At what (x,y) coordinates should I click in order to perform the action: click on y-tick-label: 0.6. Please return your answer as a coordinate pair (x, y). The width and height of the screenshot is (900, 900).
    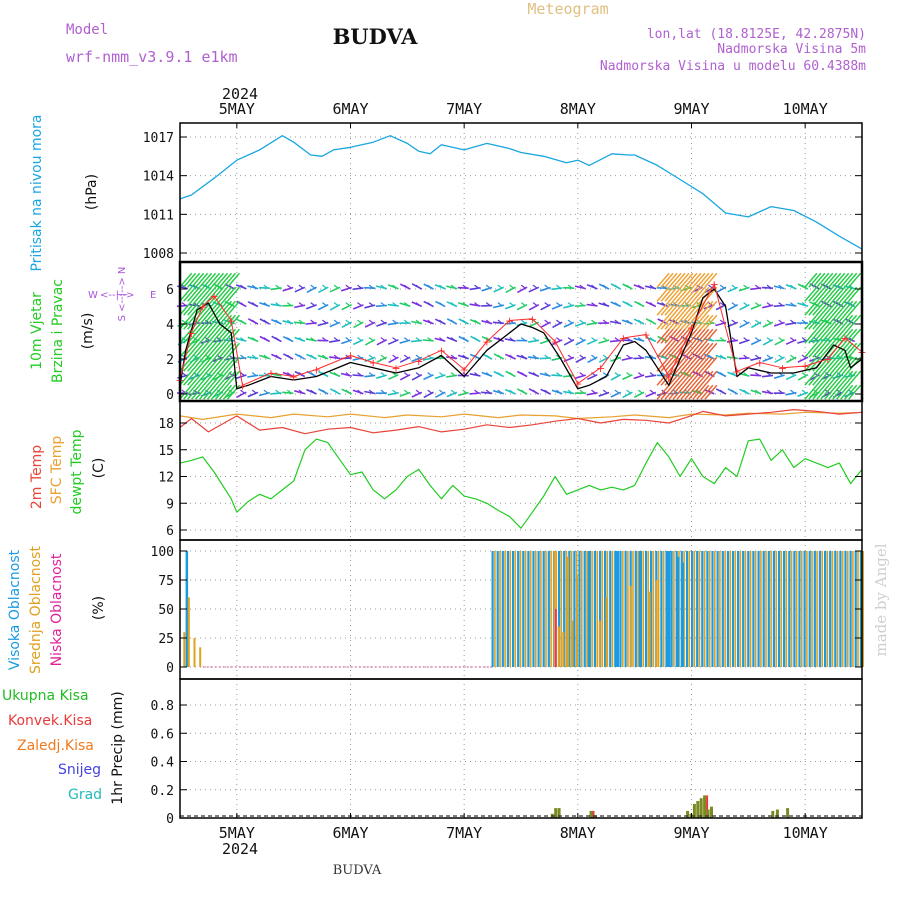
    Looking at the image, I should click on (162, 734).